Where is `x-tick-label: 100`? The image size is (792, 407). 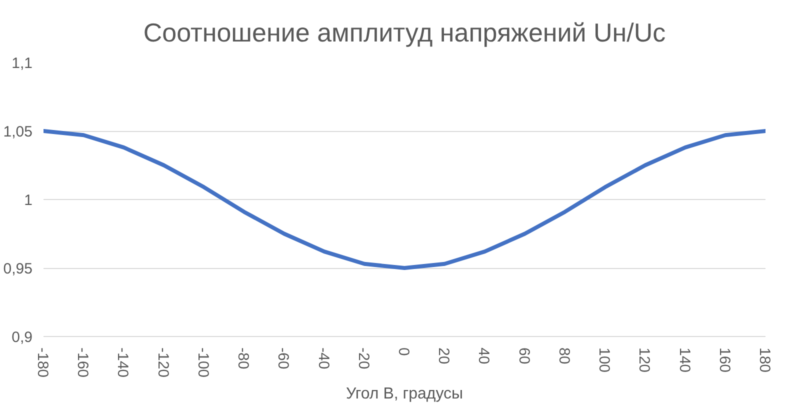
x-tick-label: 100 is located at coordinates (604, 360).